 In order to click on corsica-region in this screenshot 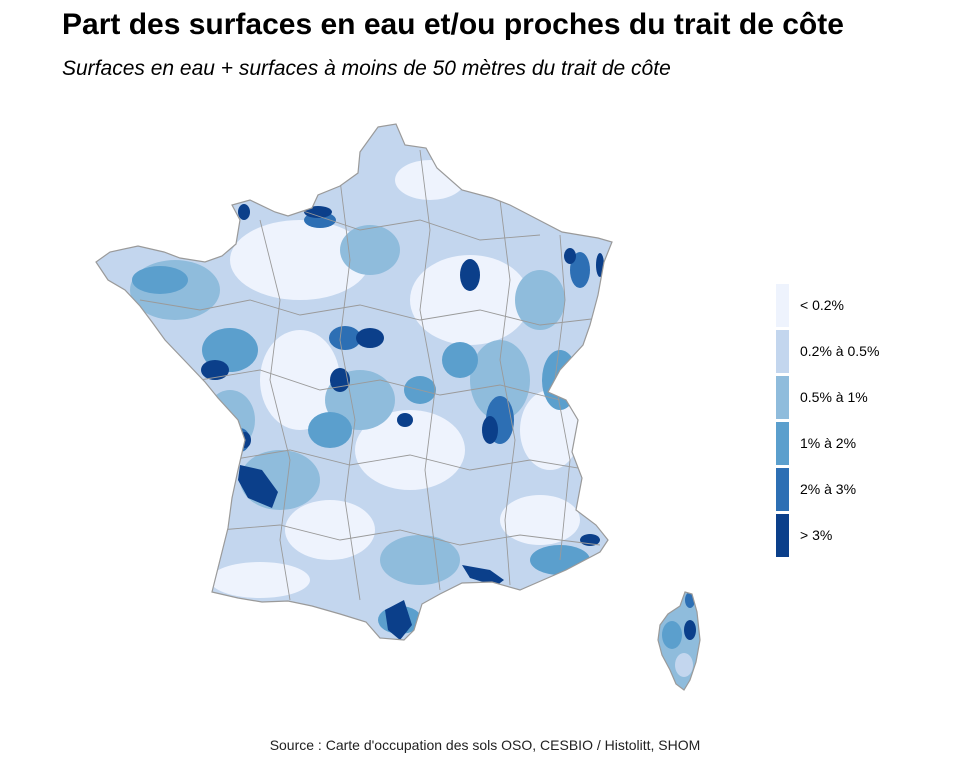, I will do `click(679, 641)`.